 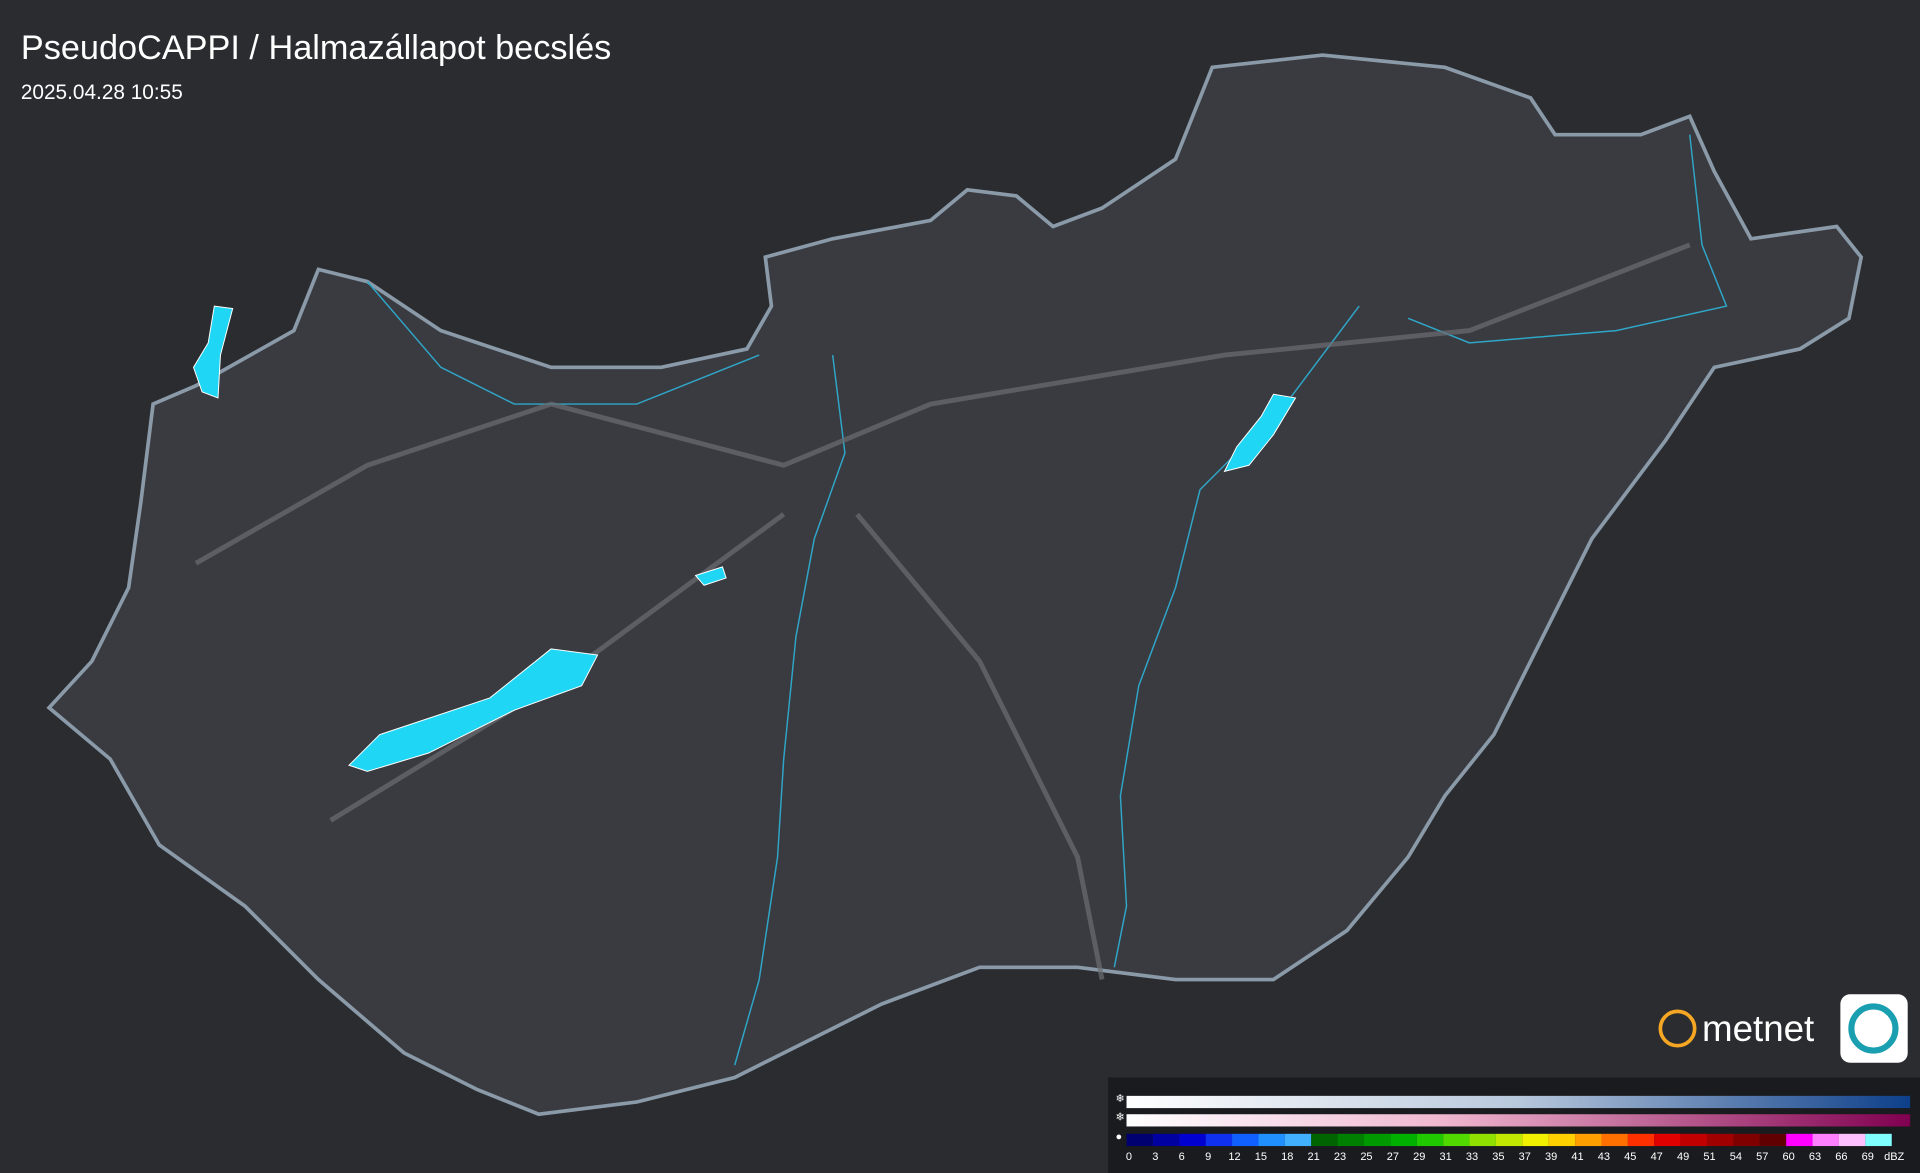 I want to click on legend-label: 31, so click(x=1445, y=1157).